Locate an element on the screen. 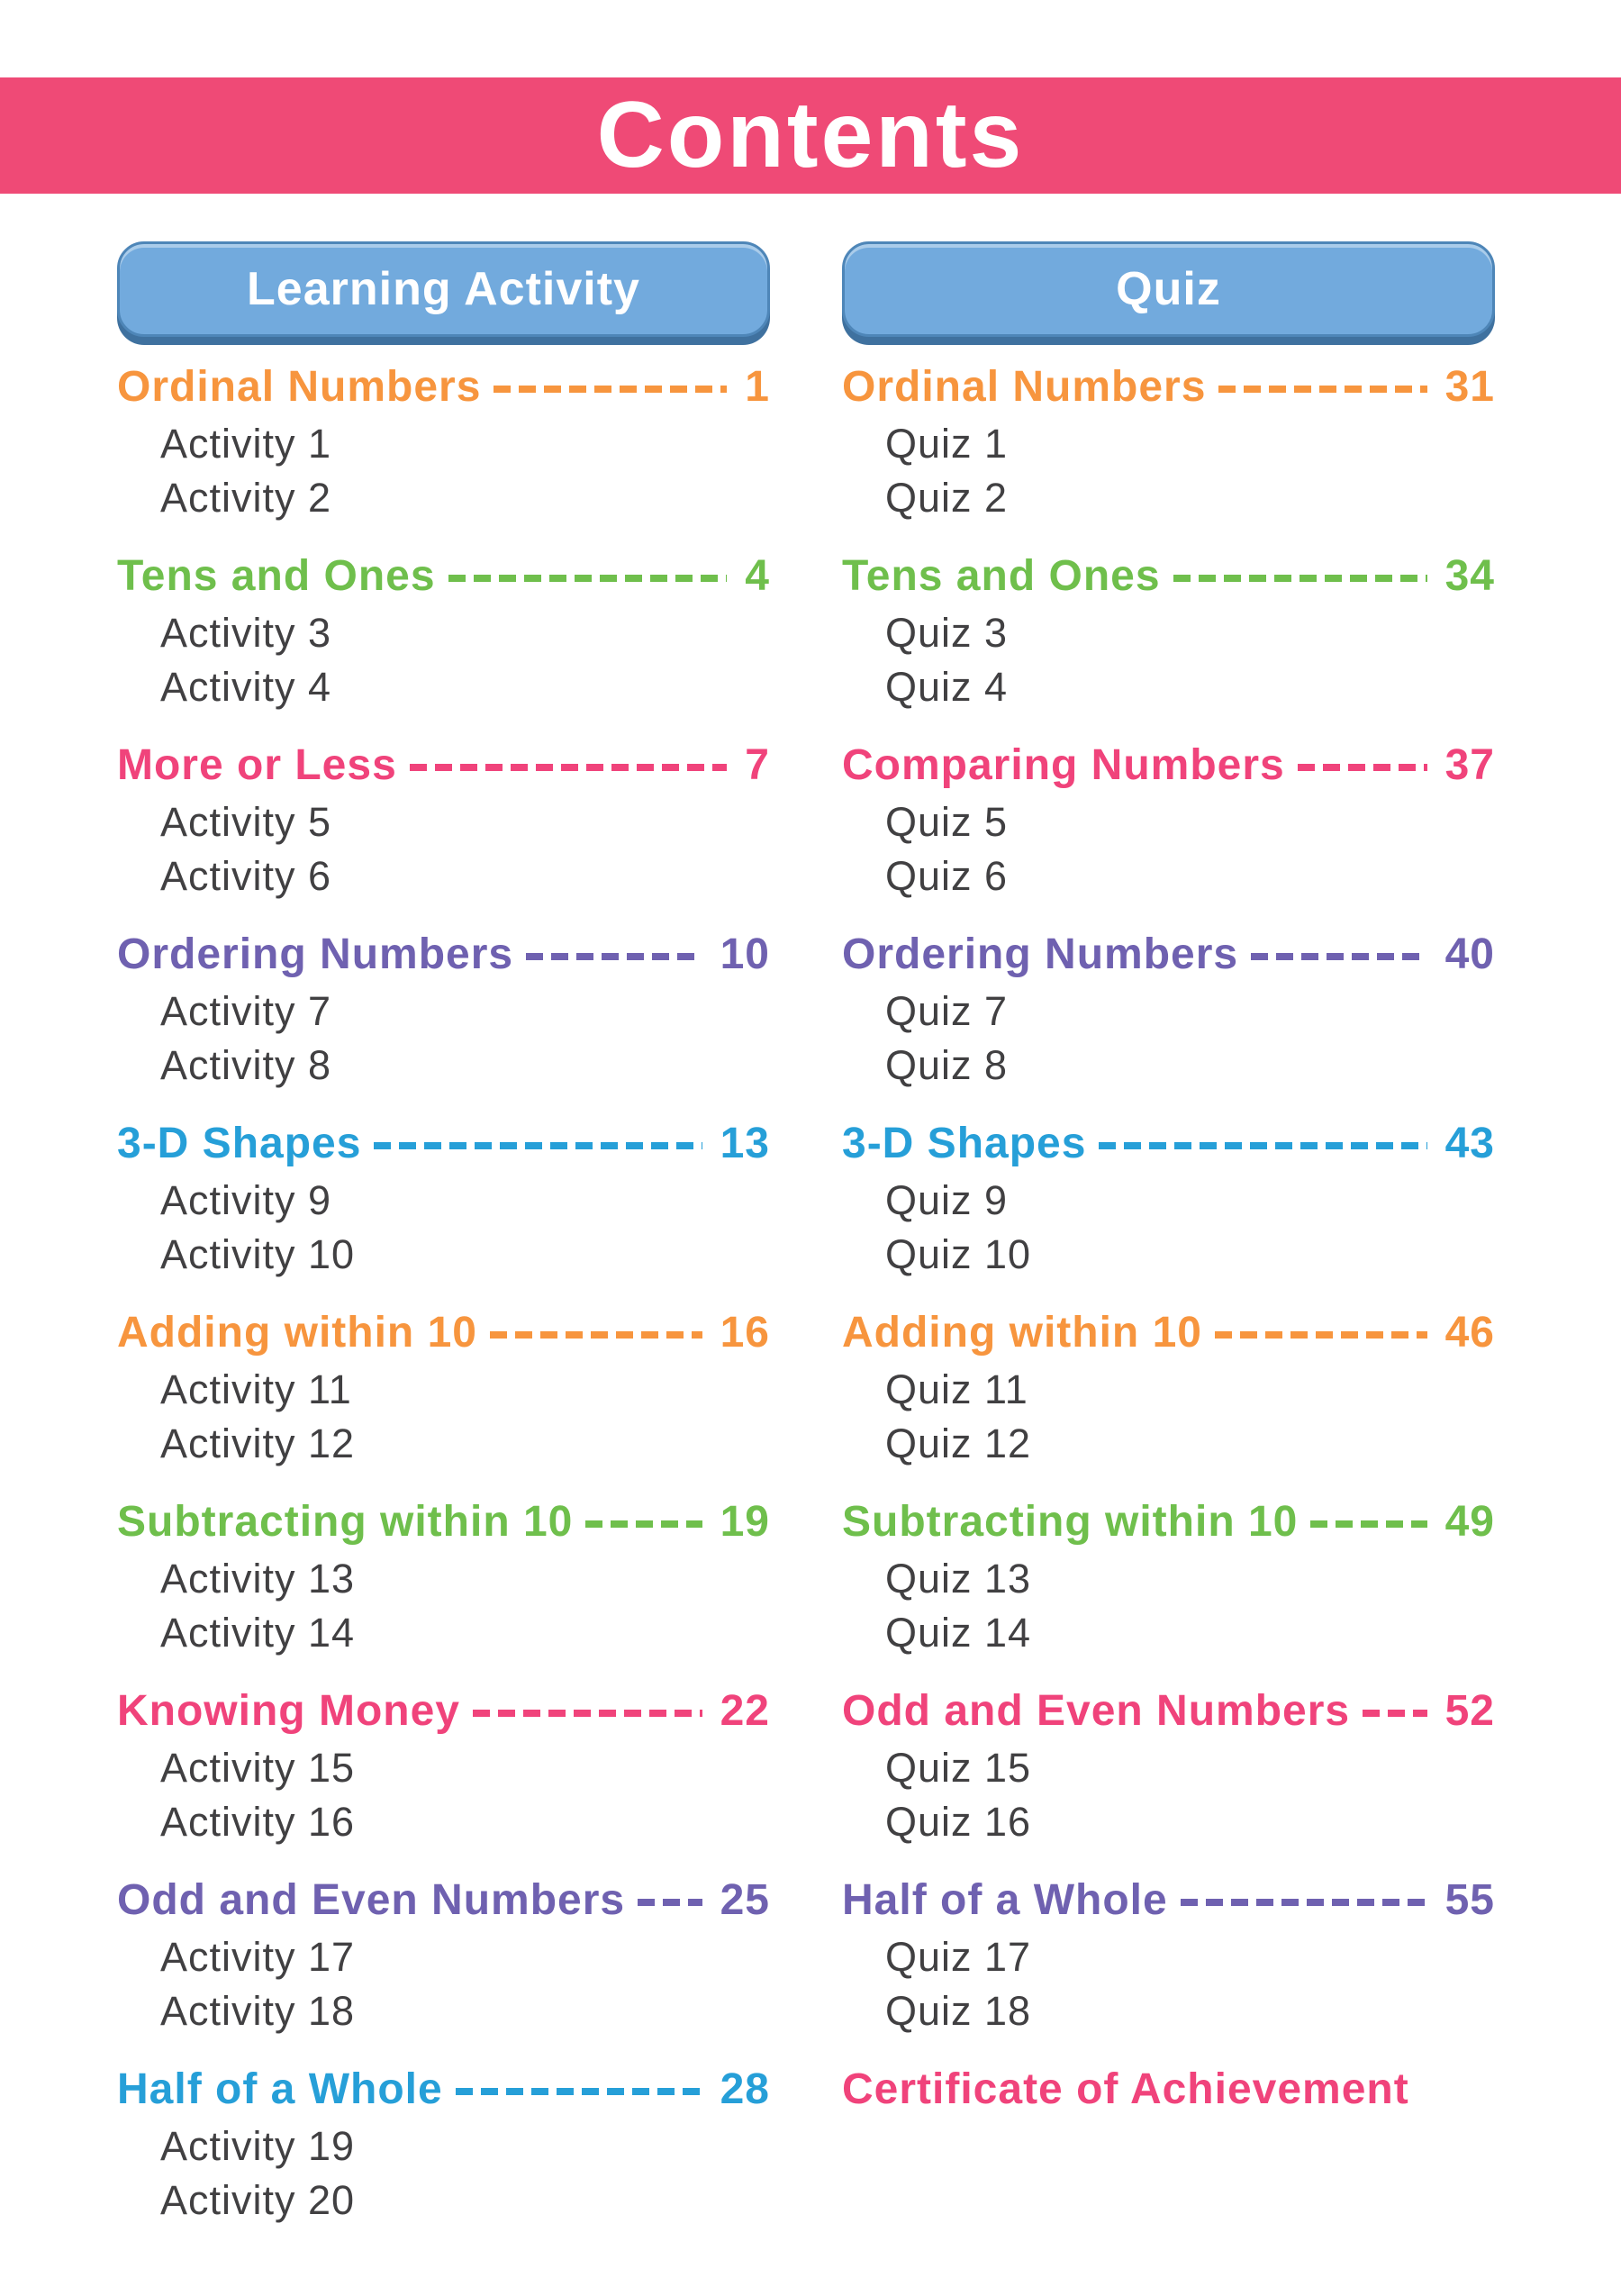  toc-section: Tens and Ones 4 Activity 3 Activity 4 is located at coordinates (443, 629).